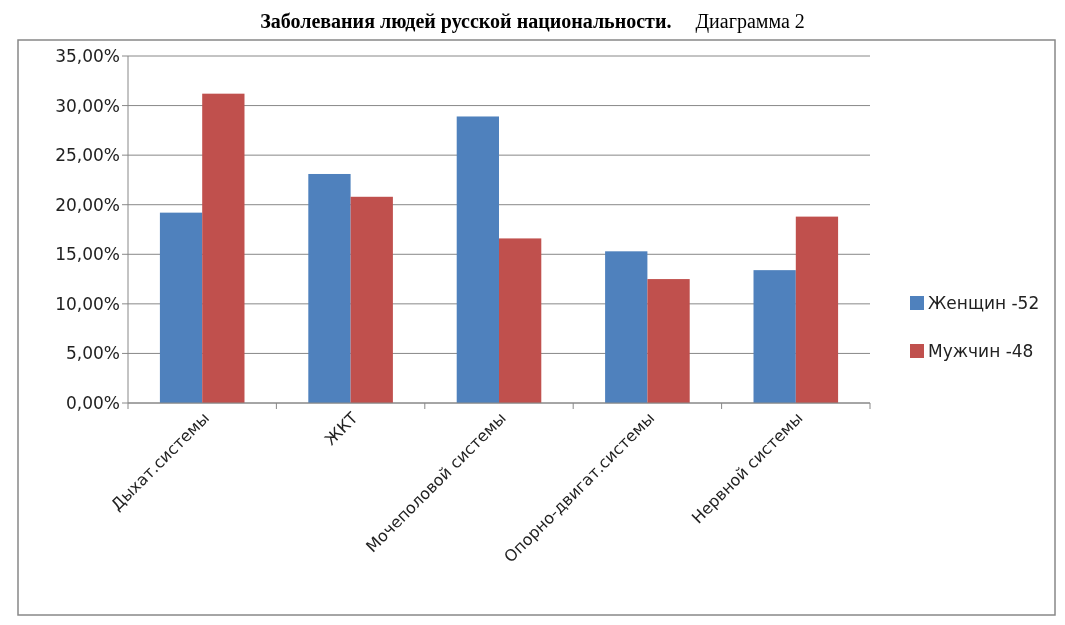 This screenshot has height=625, width=1065. What do you see at coordinates (87, 204) in the screenshot?
I see `y-tick-label: 20,00%` at bounding box center [87, 204].